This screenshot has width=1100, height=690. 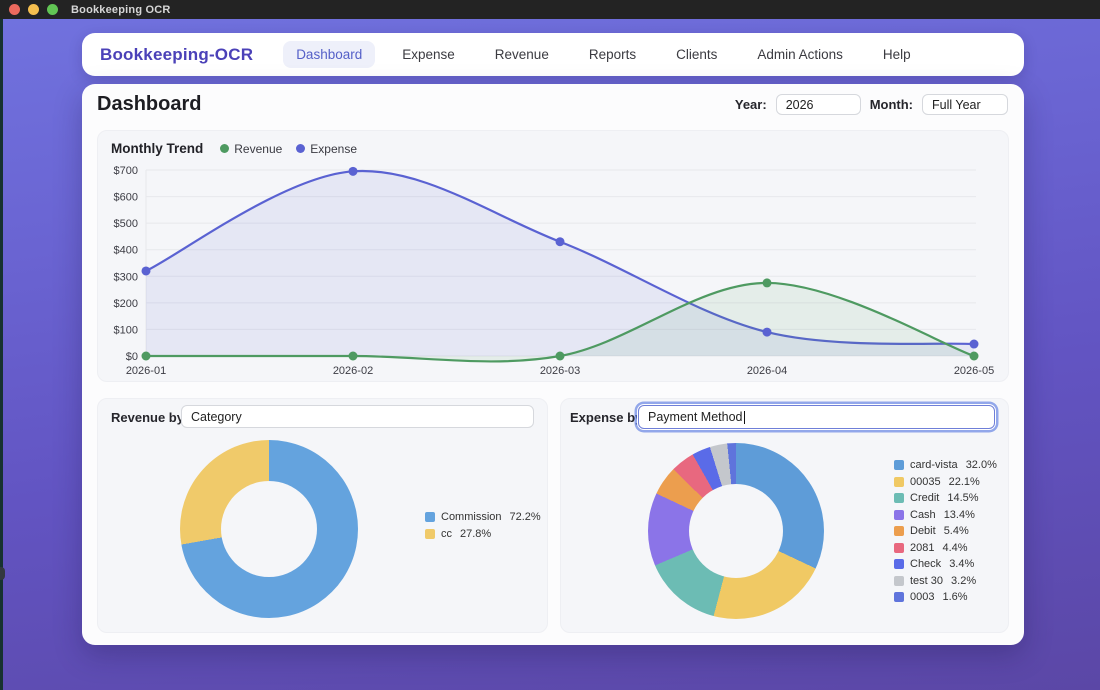 I want to click on monthly-trend-header: Monthly Trend Revenue Expense, so click(x=234, y=148).